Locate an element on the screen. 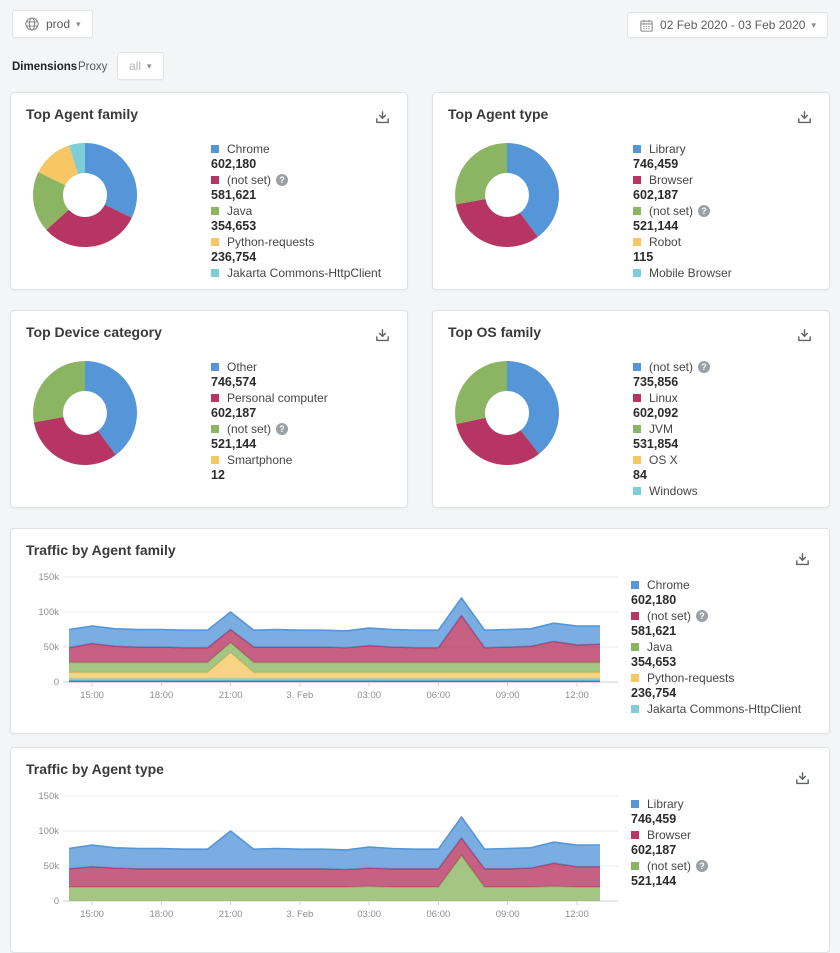 This screenshot has height=953, width=840. legend-label: Robot is located at coordinates (665, 241).